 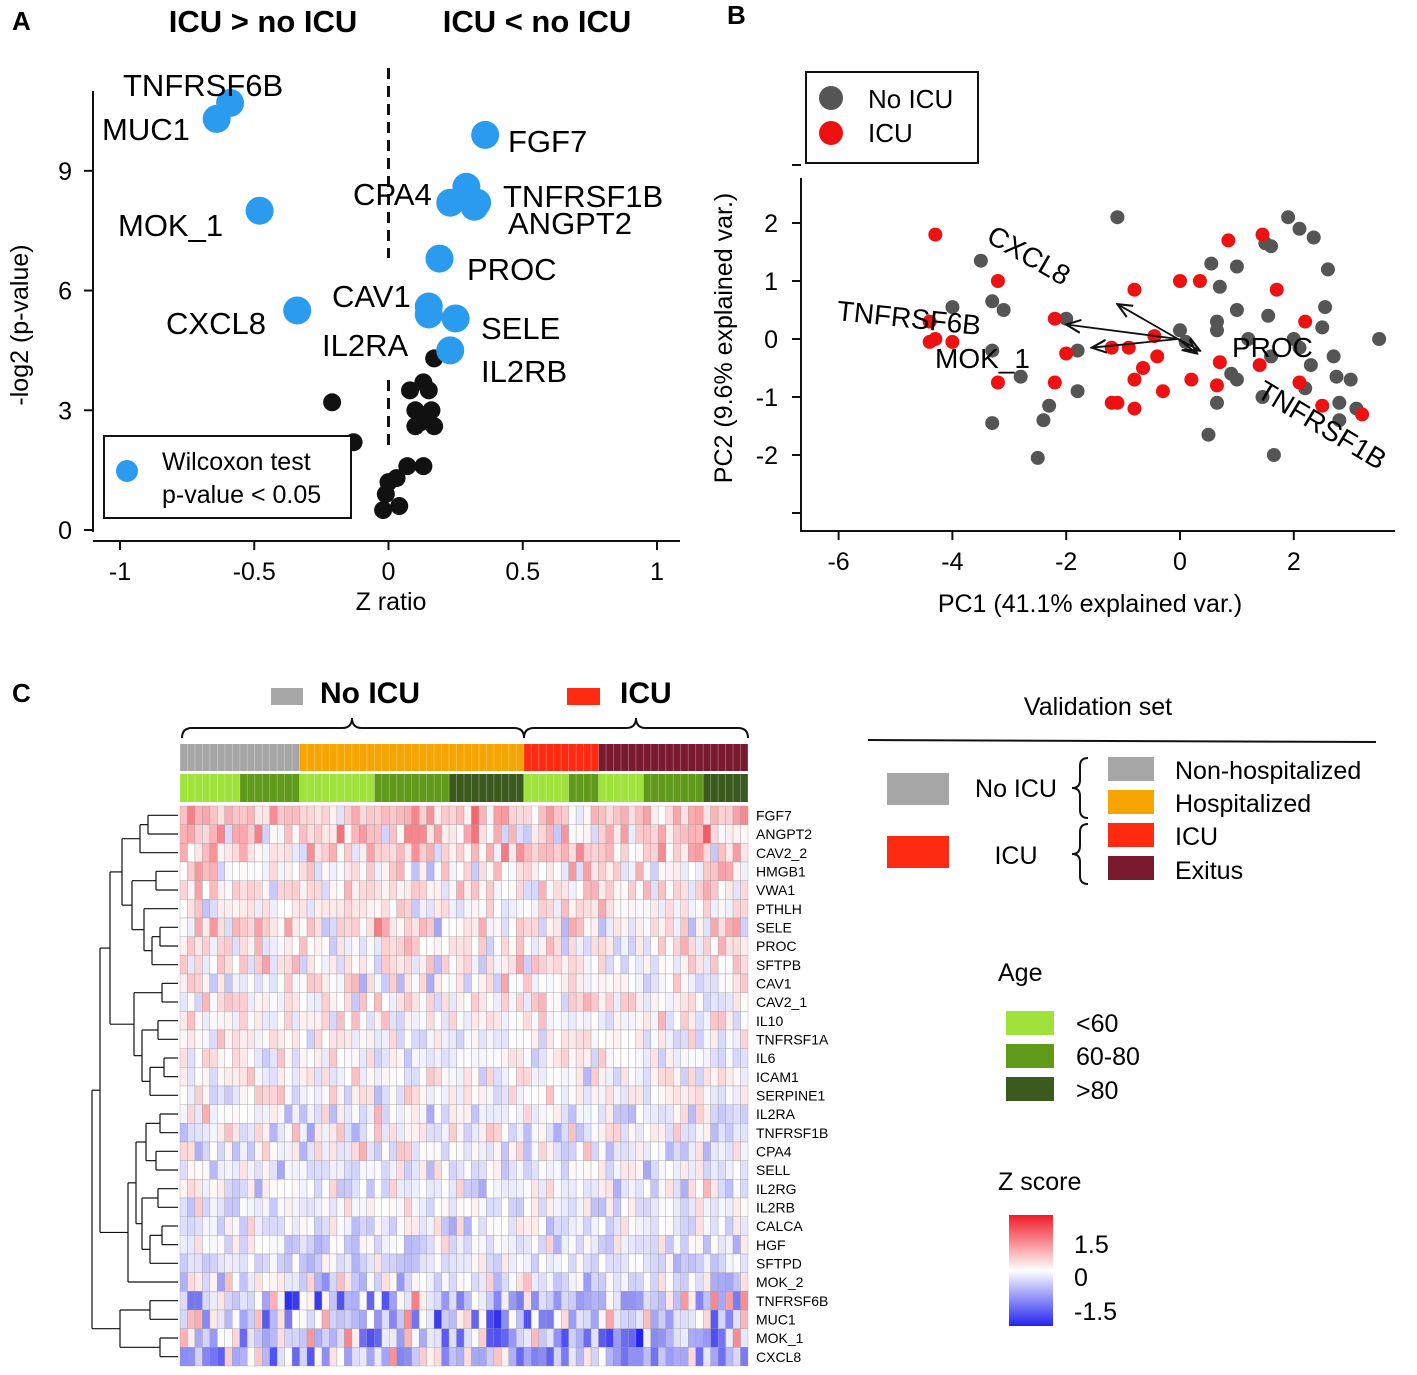 I want to click on panel-a-legend-line1: Wilcoxon test, so click(x=236, y=462).